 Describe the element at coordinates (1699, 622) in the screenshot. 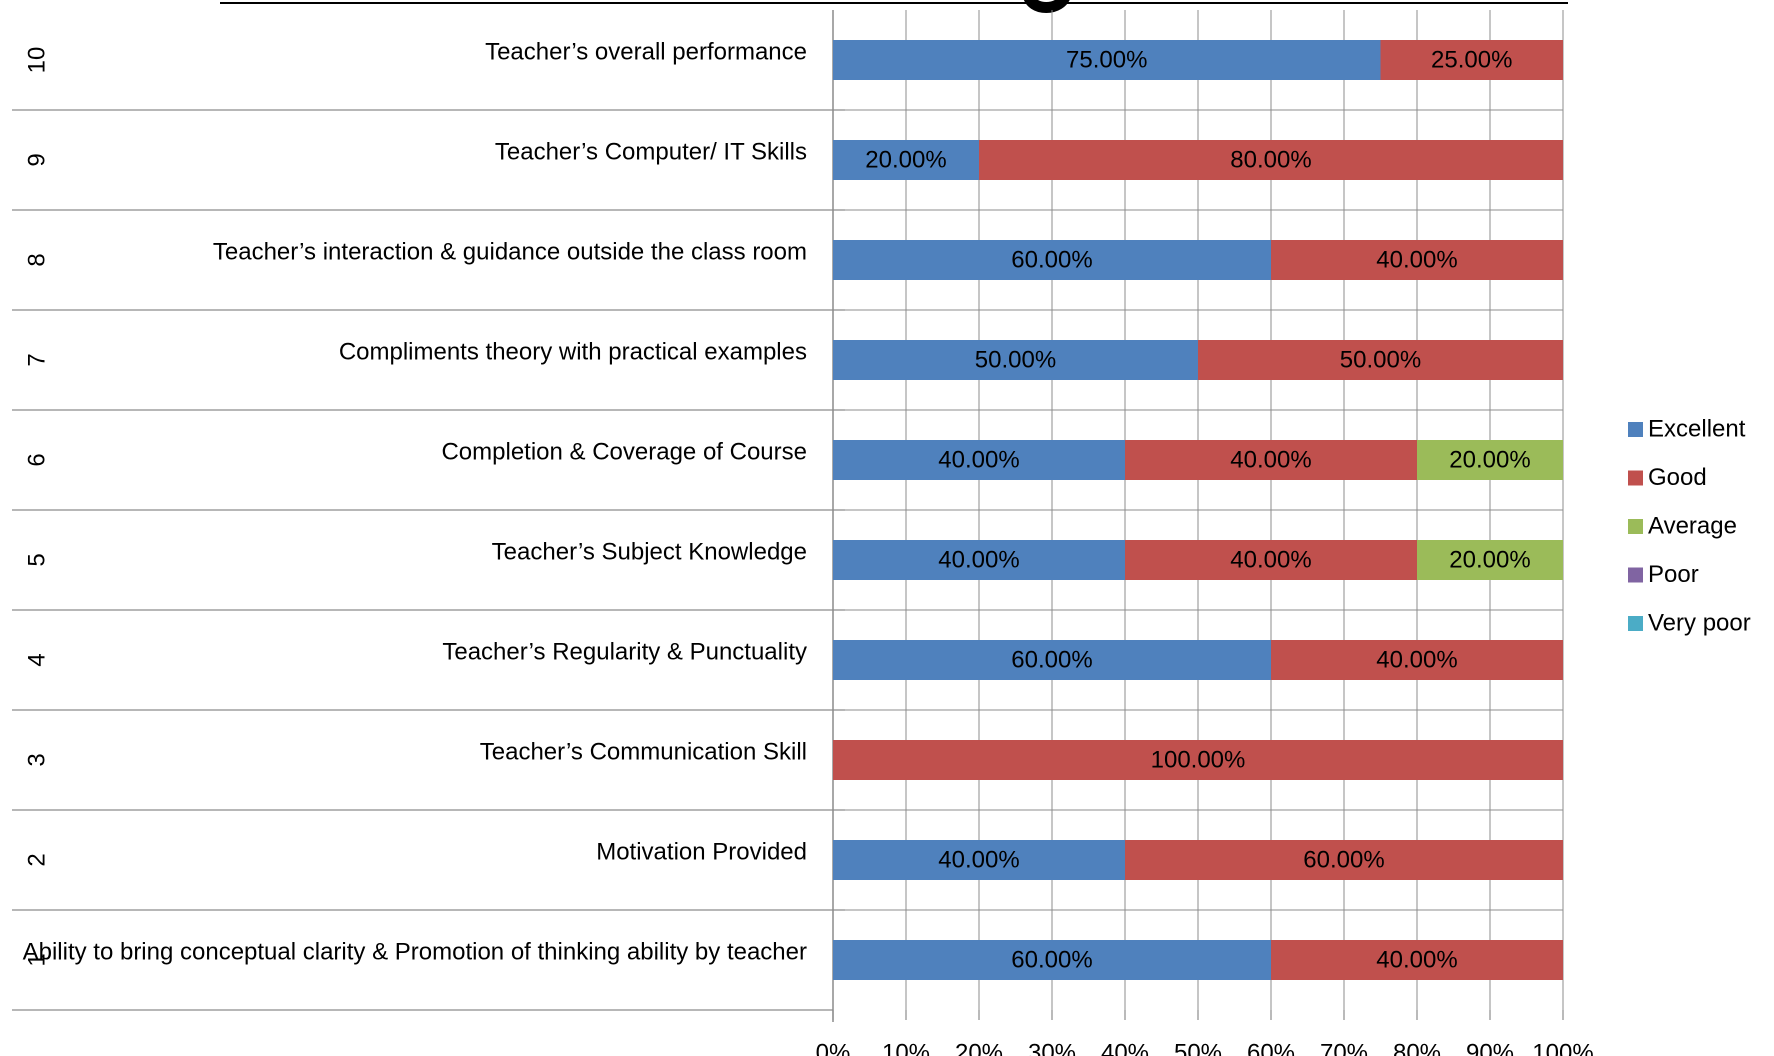

I see `legend-label: Very poor` at that location.